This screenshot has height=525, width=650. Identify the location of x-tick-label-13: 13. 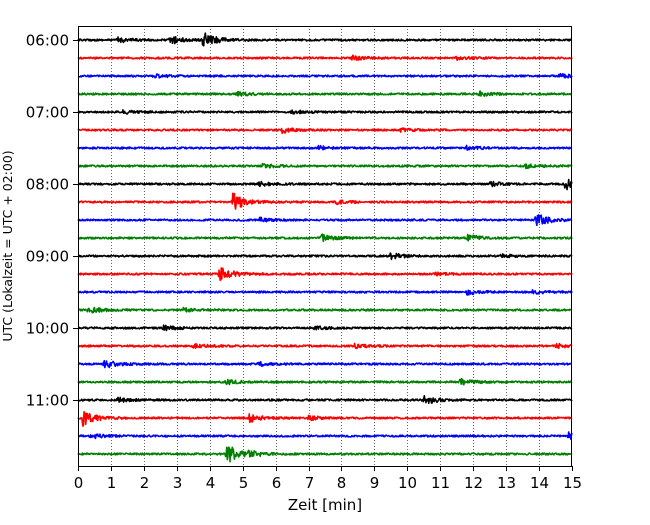
(506, 483).